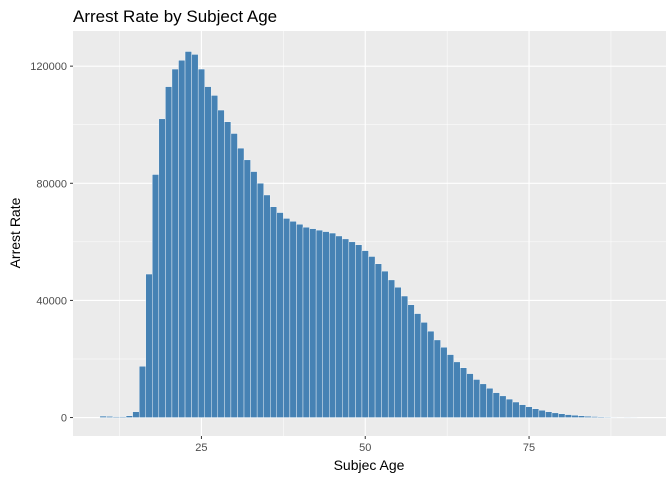  What do you see at coordinates (201, 448) in the screenshot?
I see `x-tick-label: 25` at bounding box center [201, 448].